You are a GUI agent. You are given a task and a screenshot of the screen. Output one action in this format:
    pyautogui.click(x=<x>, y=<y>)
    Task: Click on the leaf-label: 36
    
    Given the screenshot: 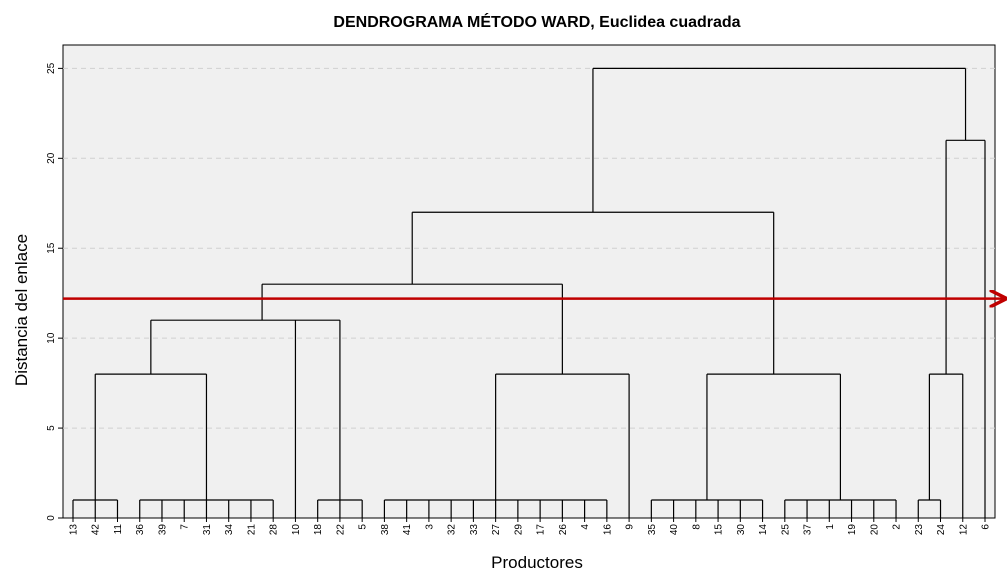 What is the action you would take?
    pyautogui.click(x=140, y=530)
    